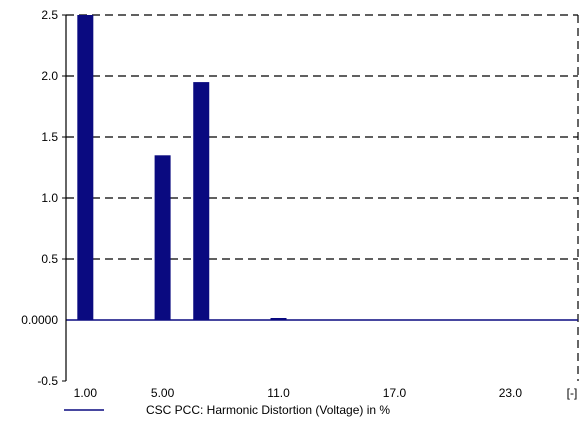 The height and width of the screenshot is (421, 585). What do you see at coordinates (395, 393) in the screenshot?
I see `x-tick-label: 17.0` at bounding box center [395, 393].